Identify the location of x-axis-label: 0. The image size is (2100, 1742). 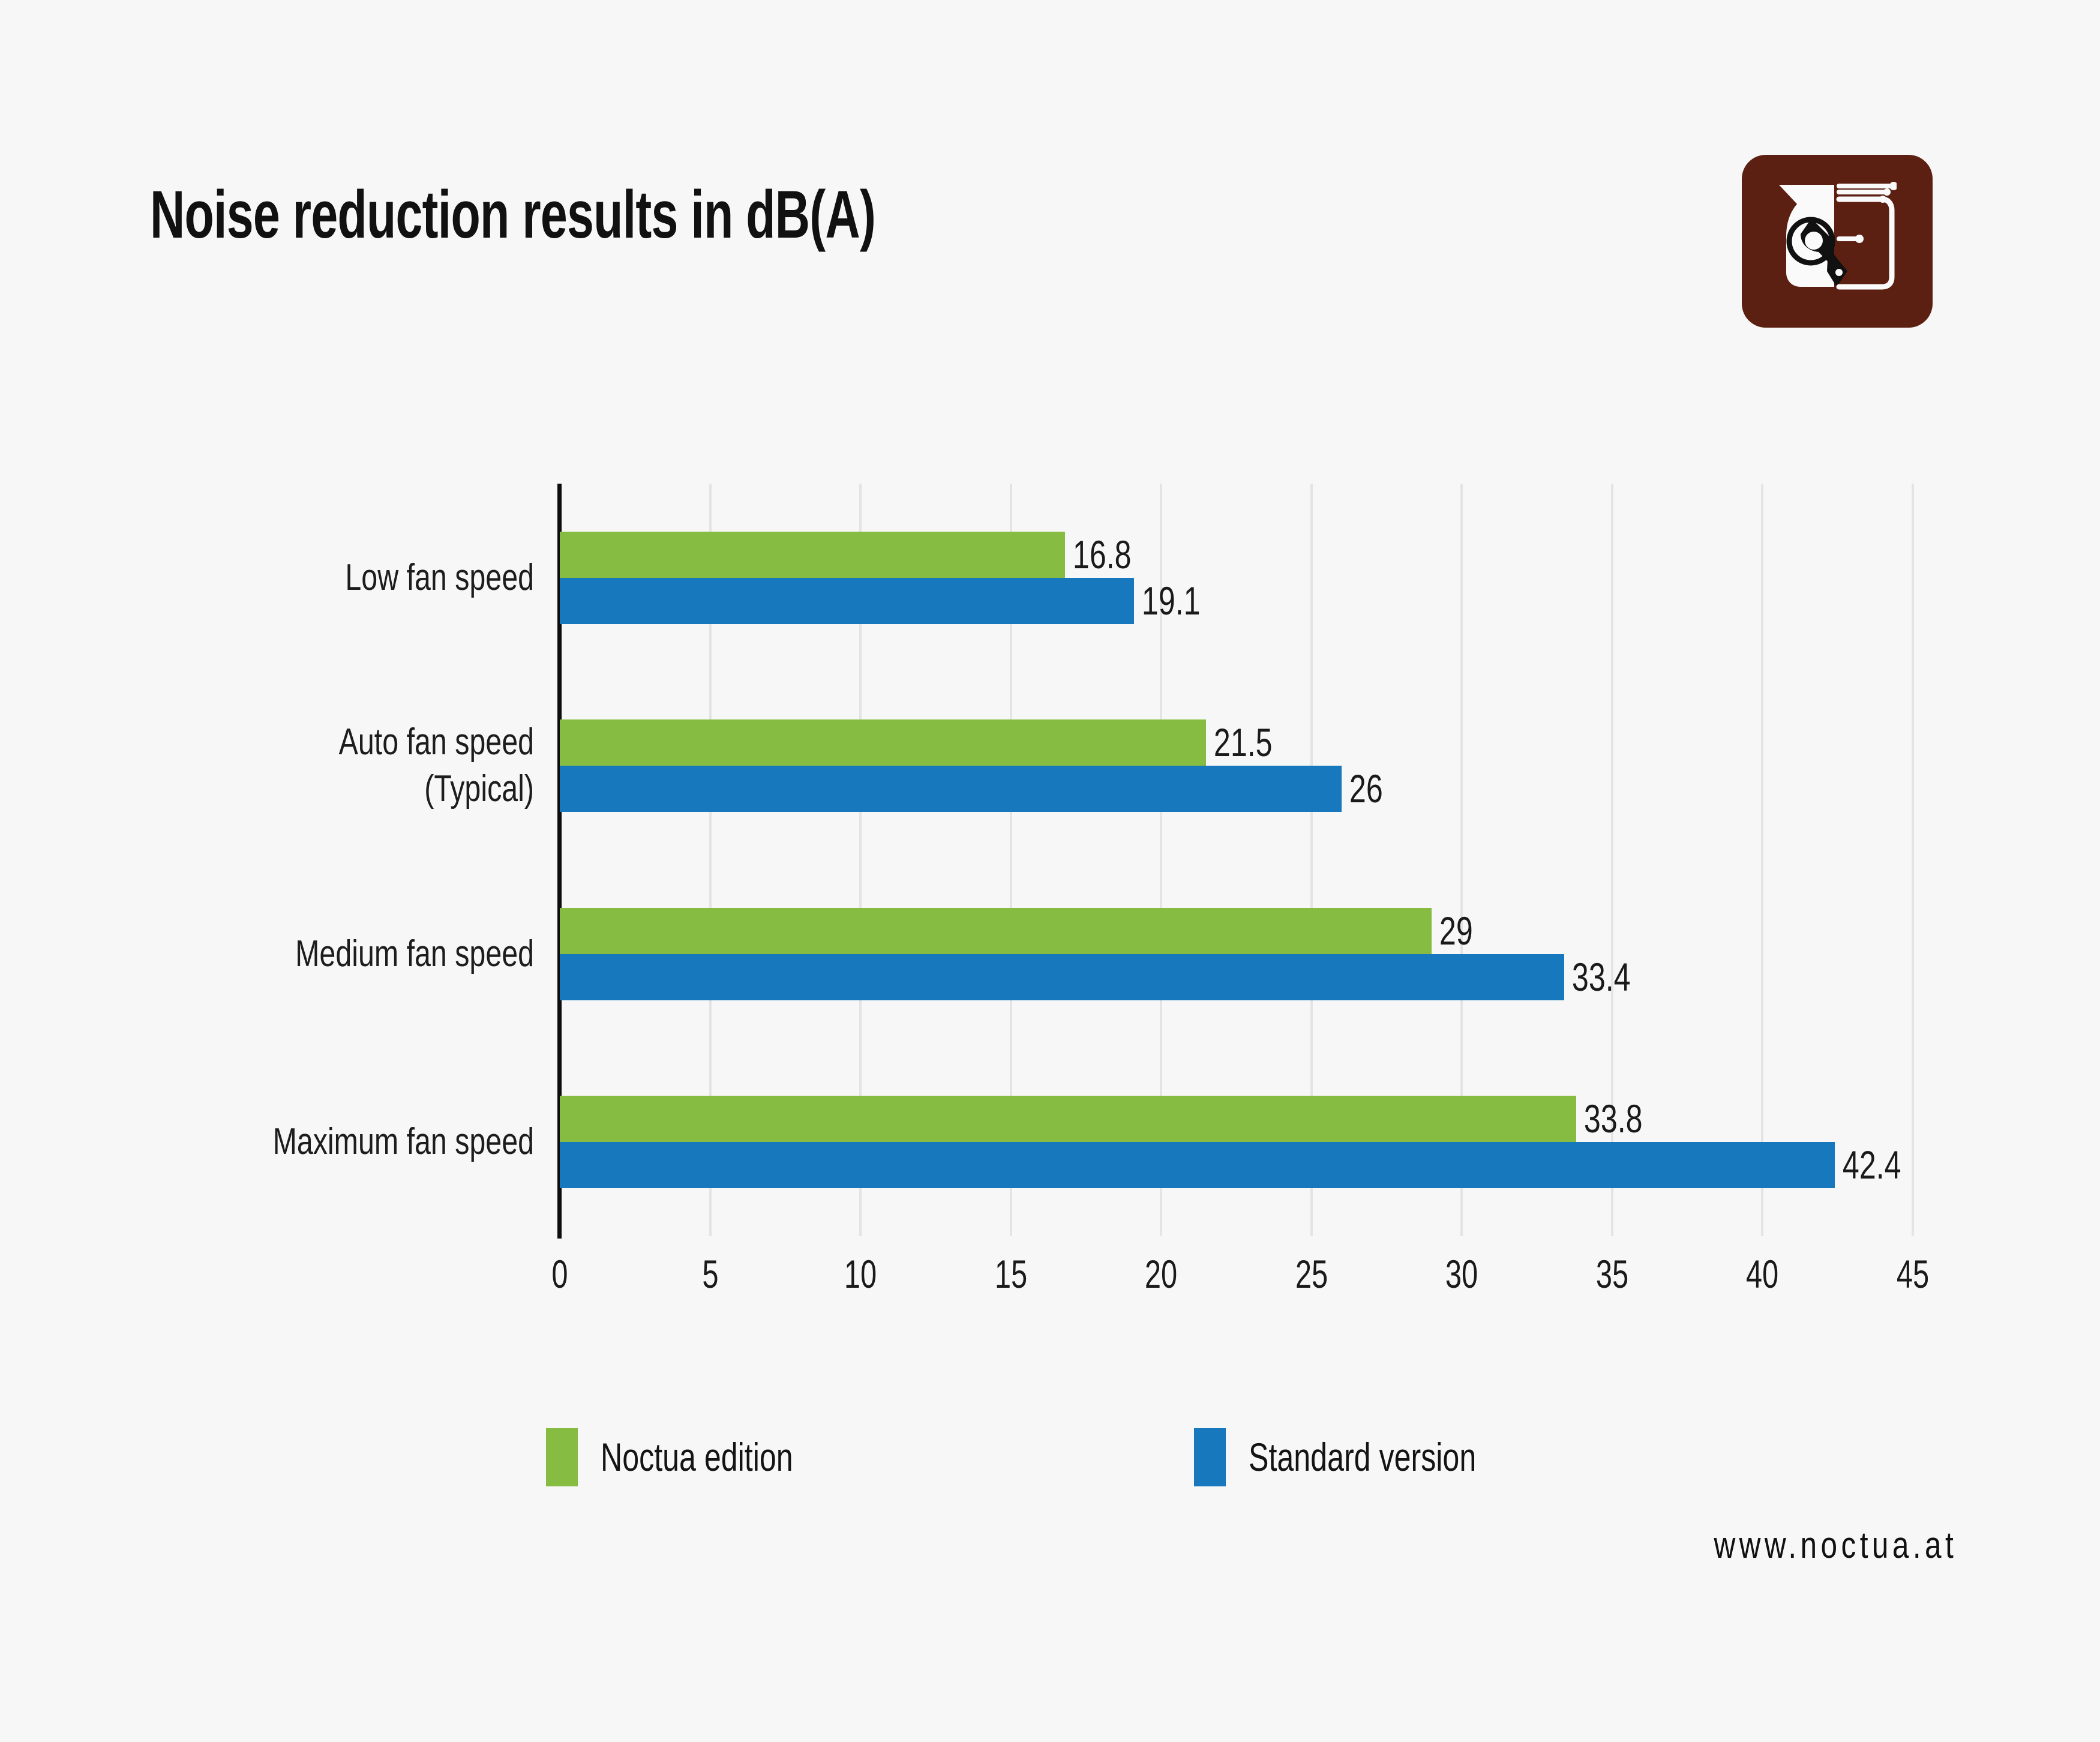
(559, 1274).